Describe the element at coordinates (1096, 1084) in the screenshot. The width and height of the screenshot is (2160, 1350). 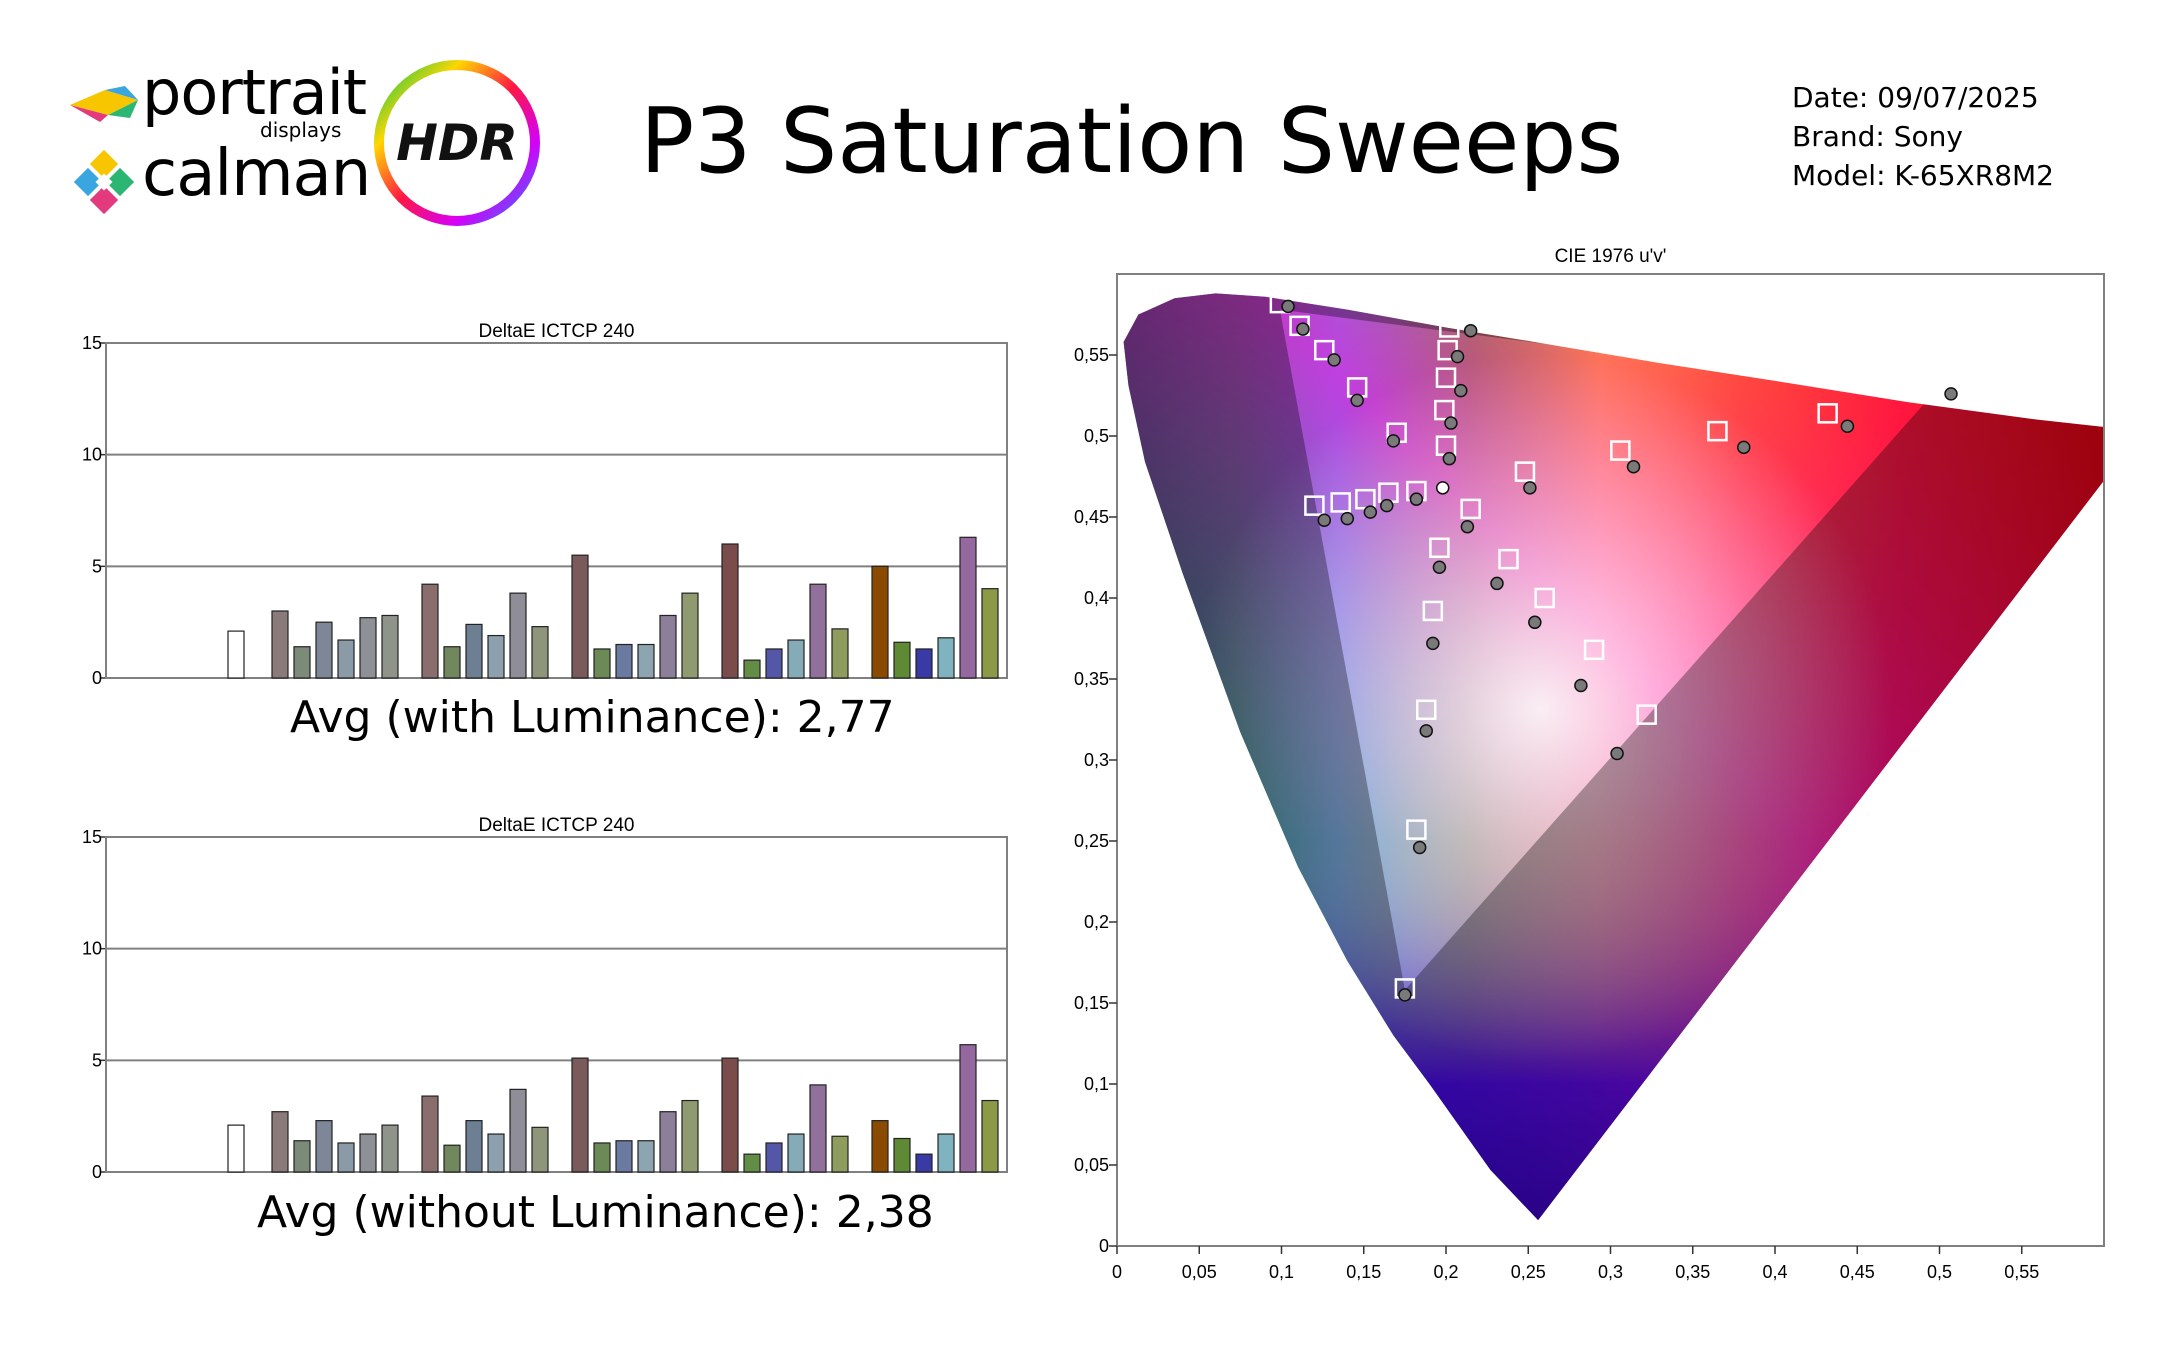
I see `y-tick-label: 0,1` at that location.